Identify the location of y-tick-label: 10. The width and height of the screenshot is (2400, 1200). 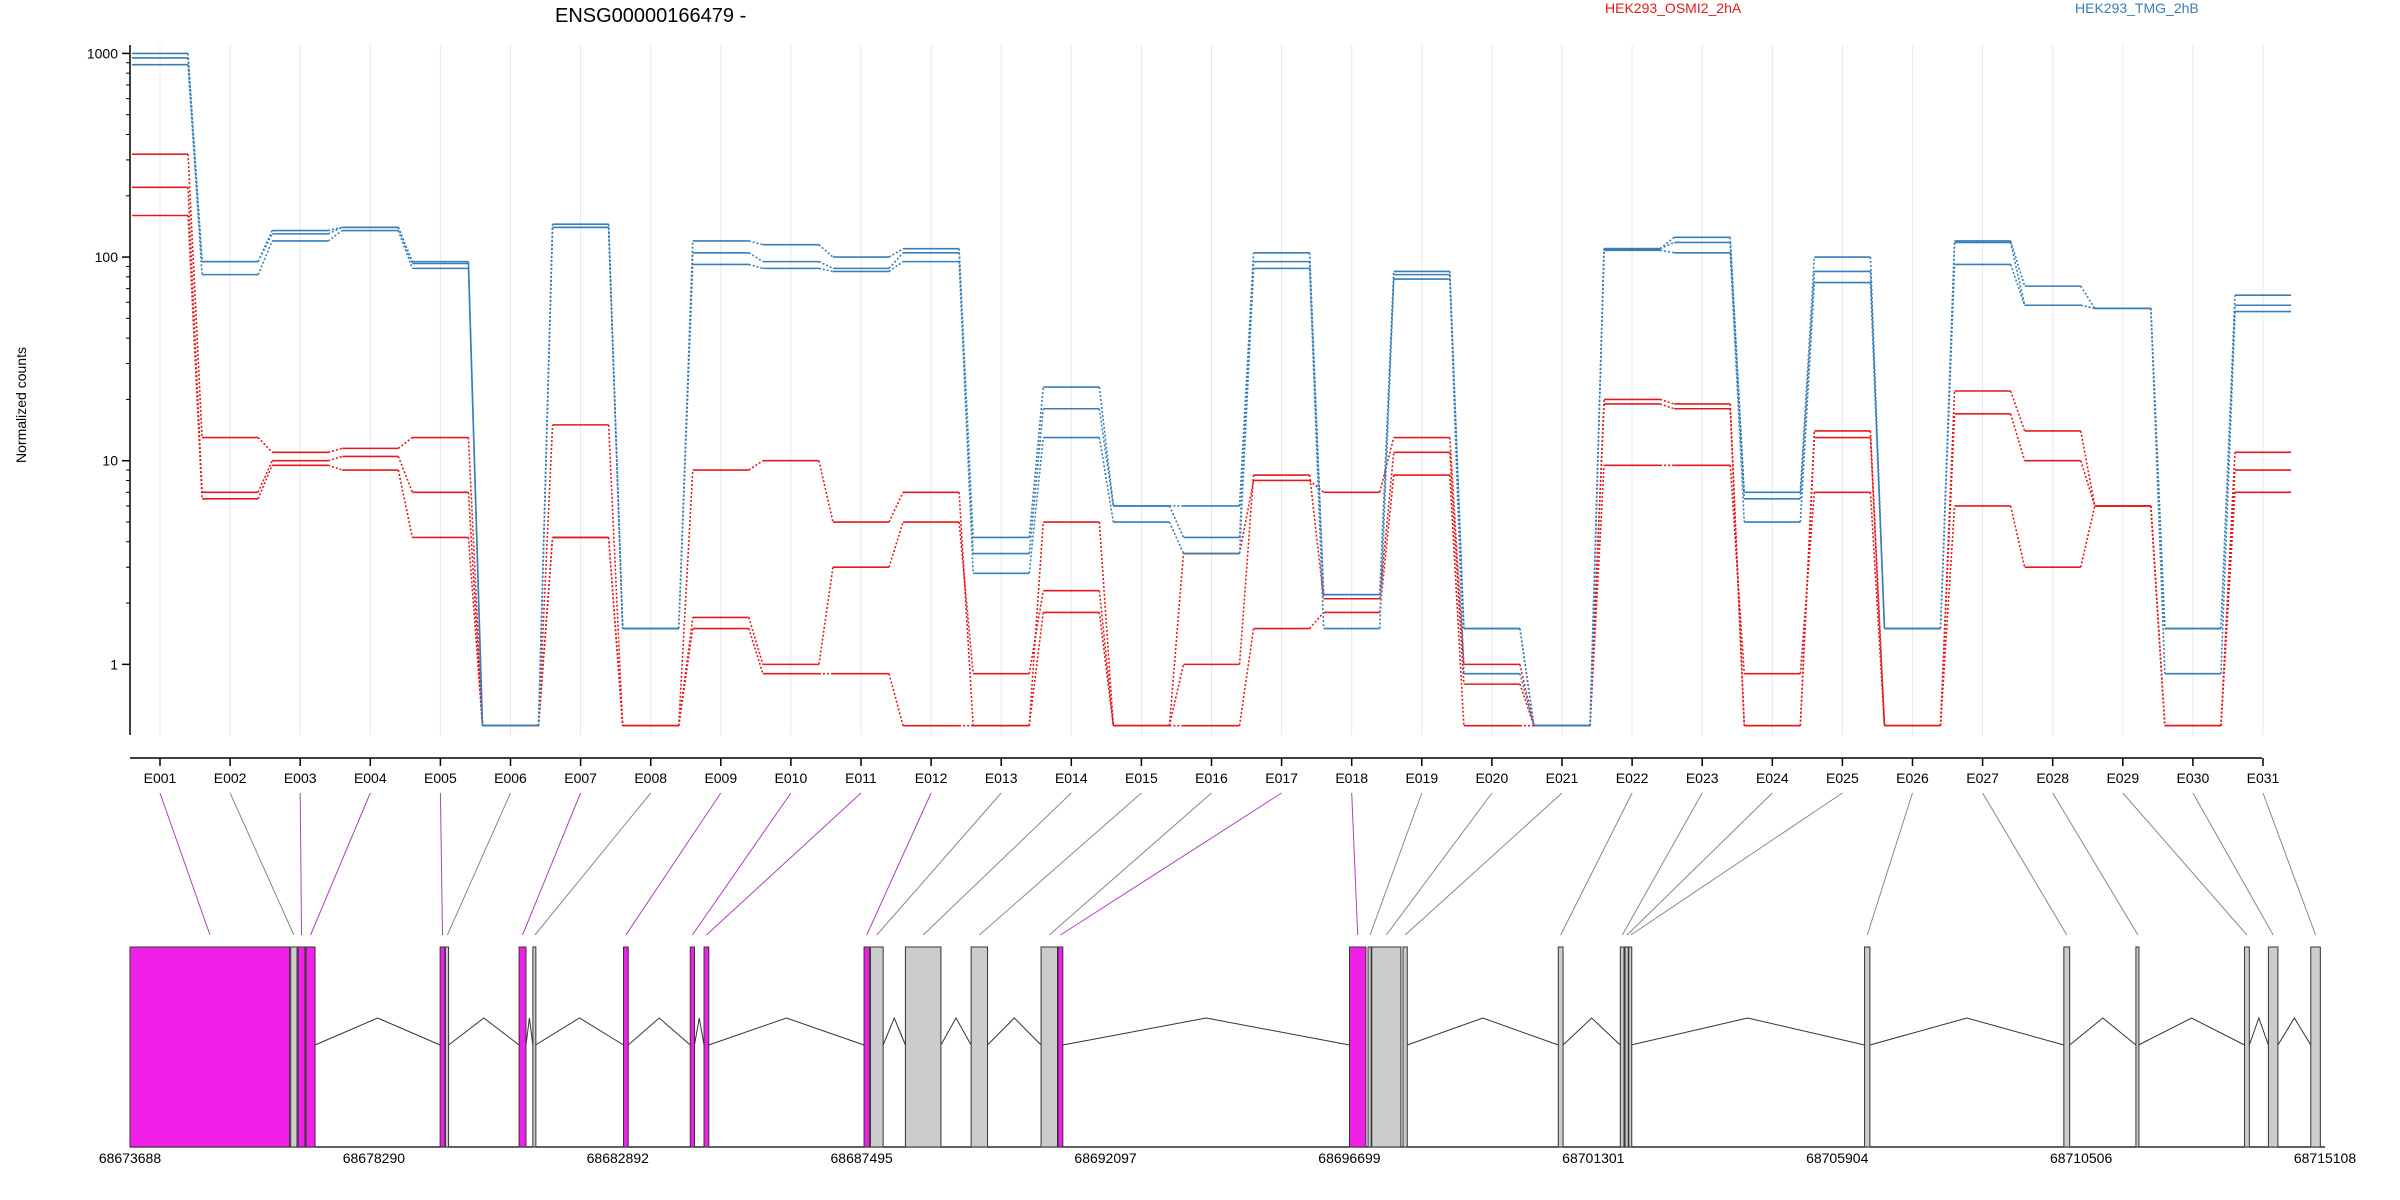
(110, 461).